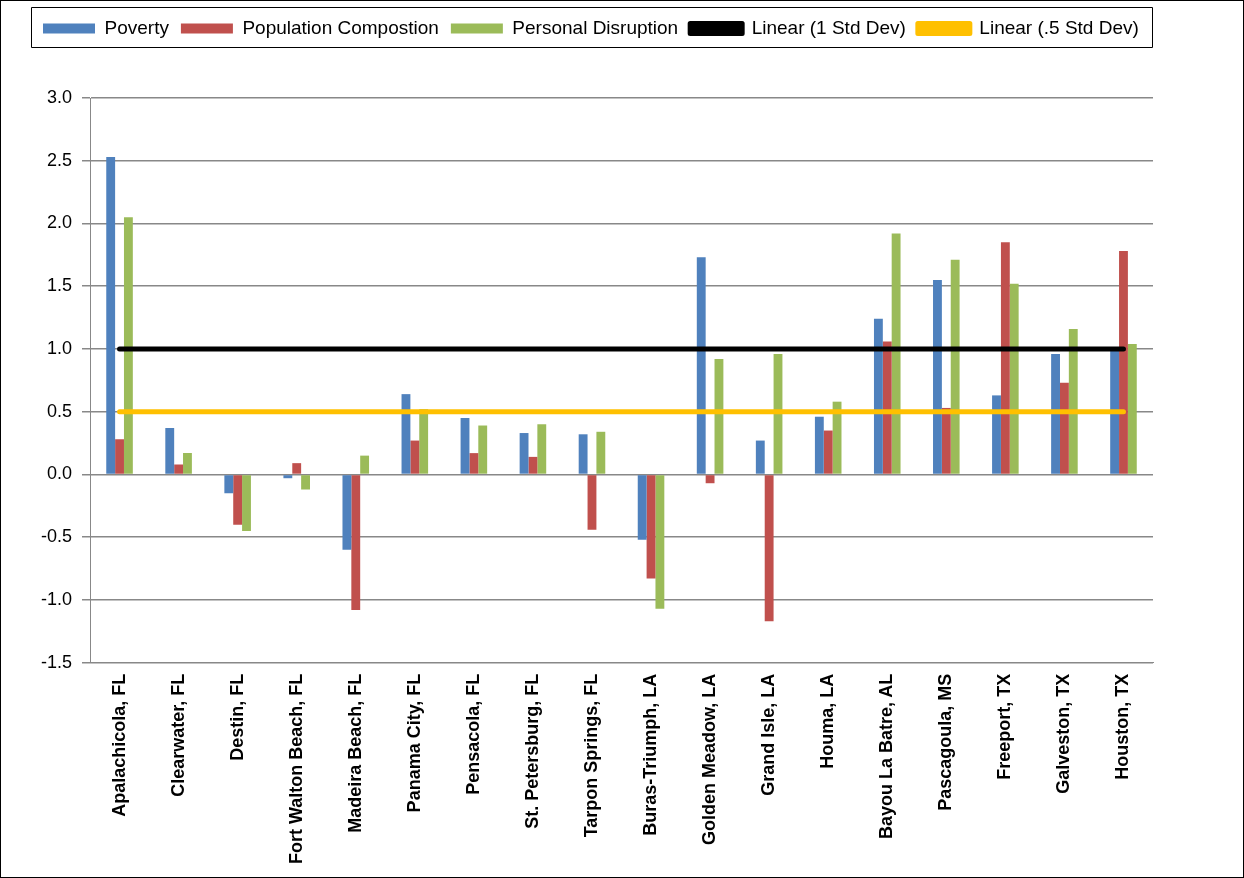 Image resolution: width=1244 pixels, height=878 pixels. Describe the element at coordinates (59, 222) in the screenshot. I see `y-tick-label: 2.0` at that location.